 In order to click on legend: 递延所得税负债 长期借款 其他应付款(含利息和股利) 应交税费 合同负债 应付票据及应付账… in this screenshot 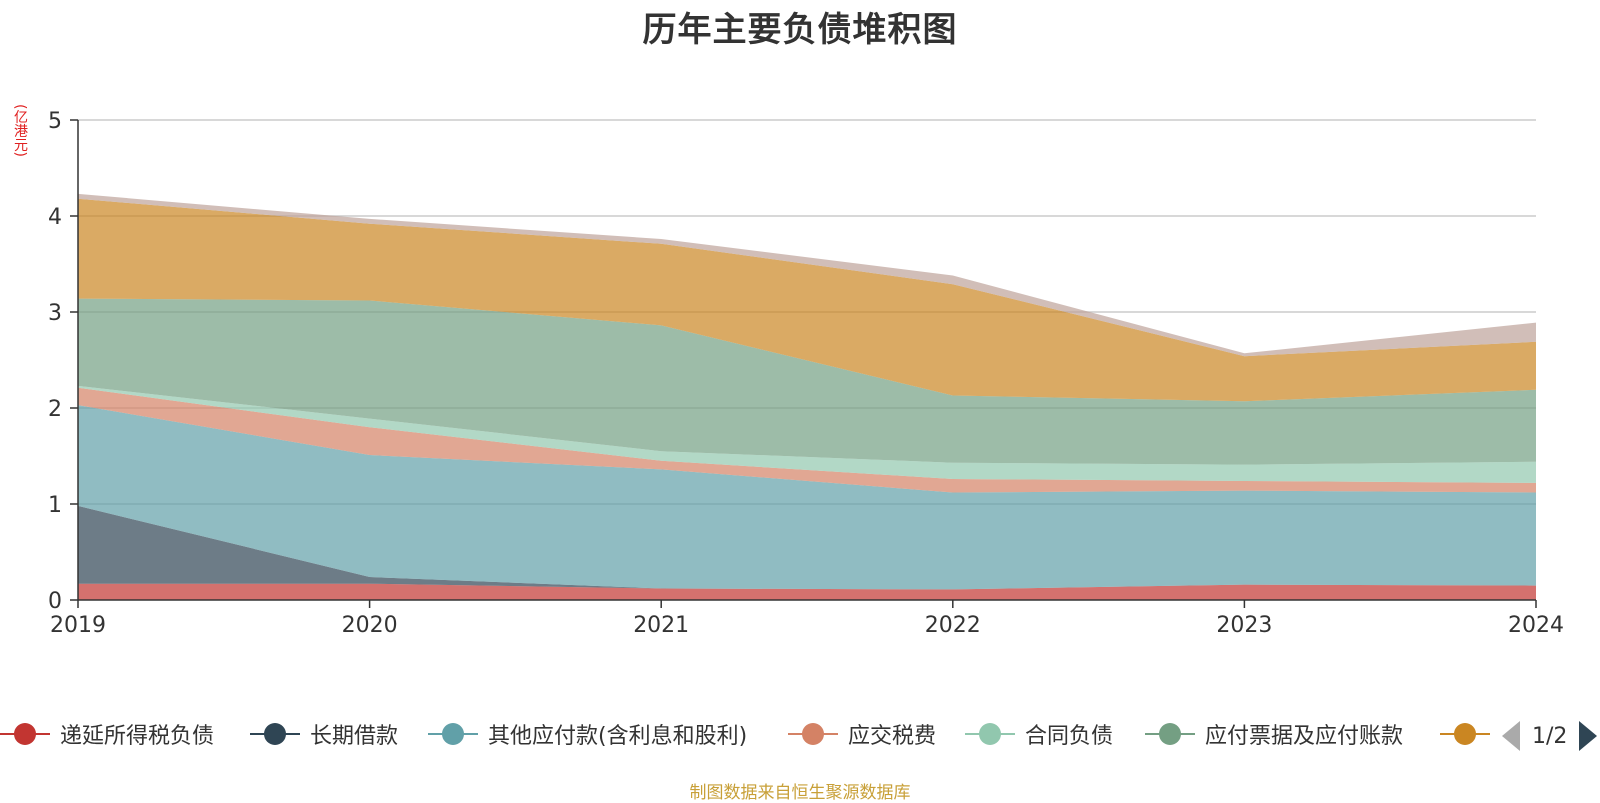, I will do `click(800, 736)`.